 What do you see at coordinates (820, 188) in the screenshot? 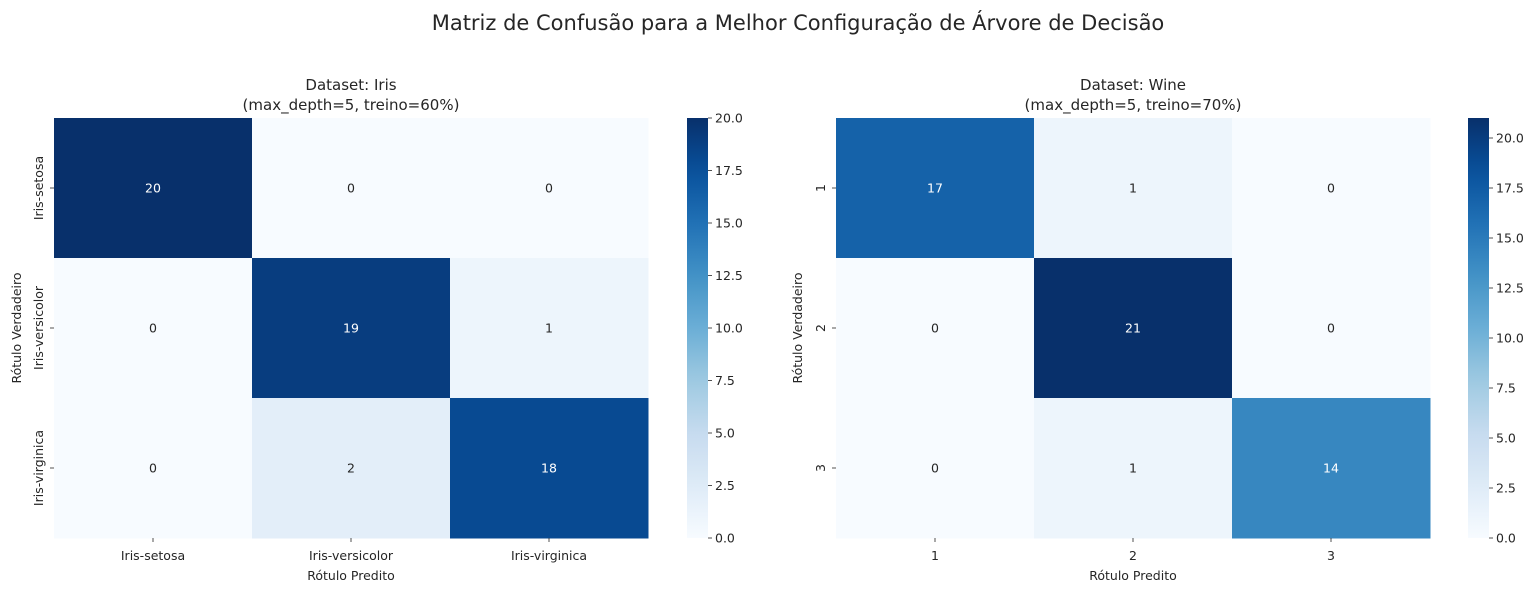
I see `y-tick-label: 1` at bounding box center [820, 188].